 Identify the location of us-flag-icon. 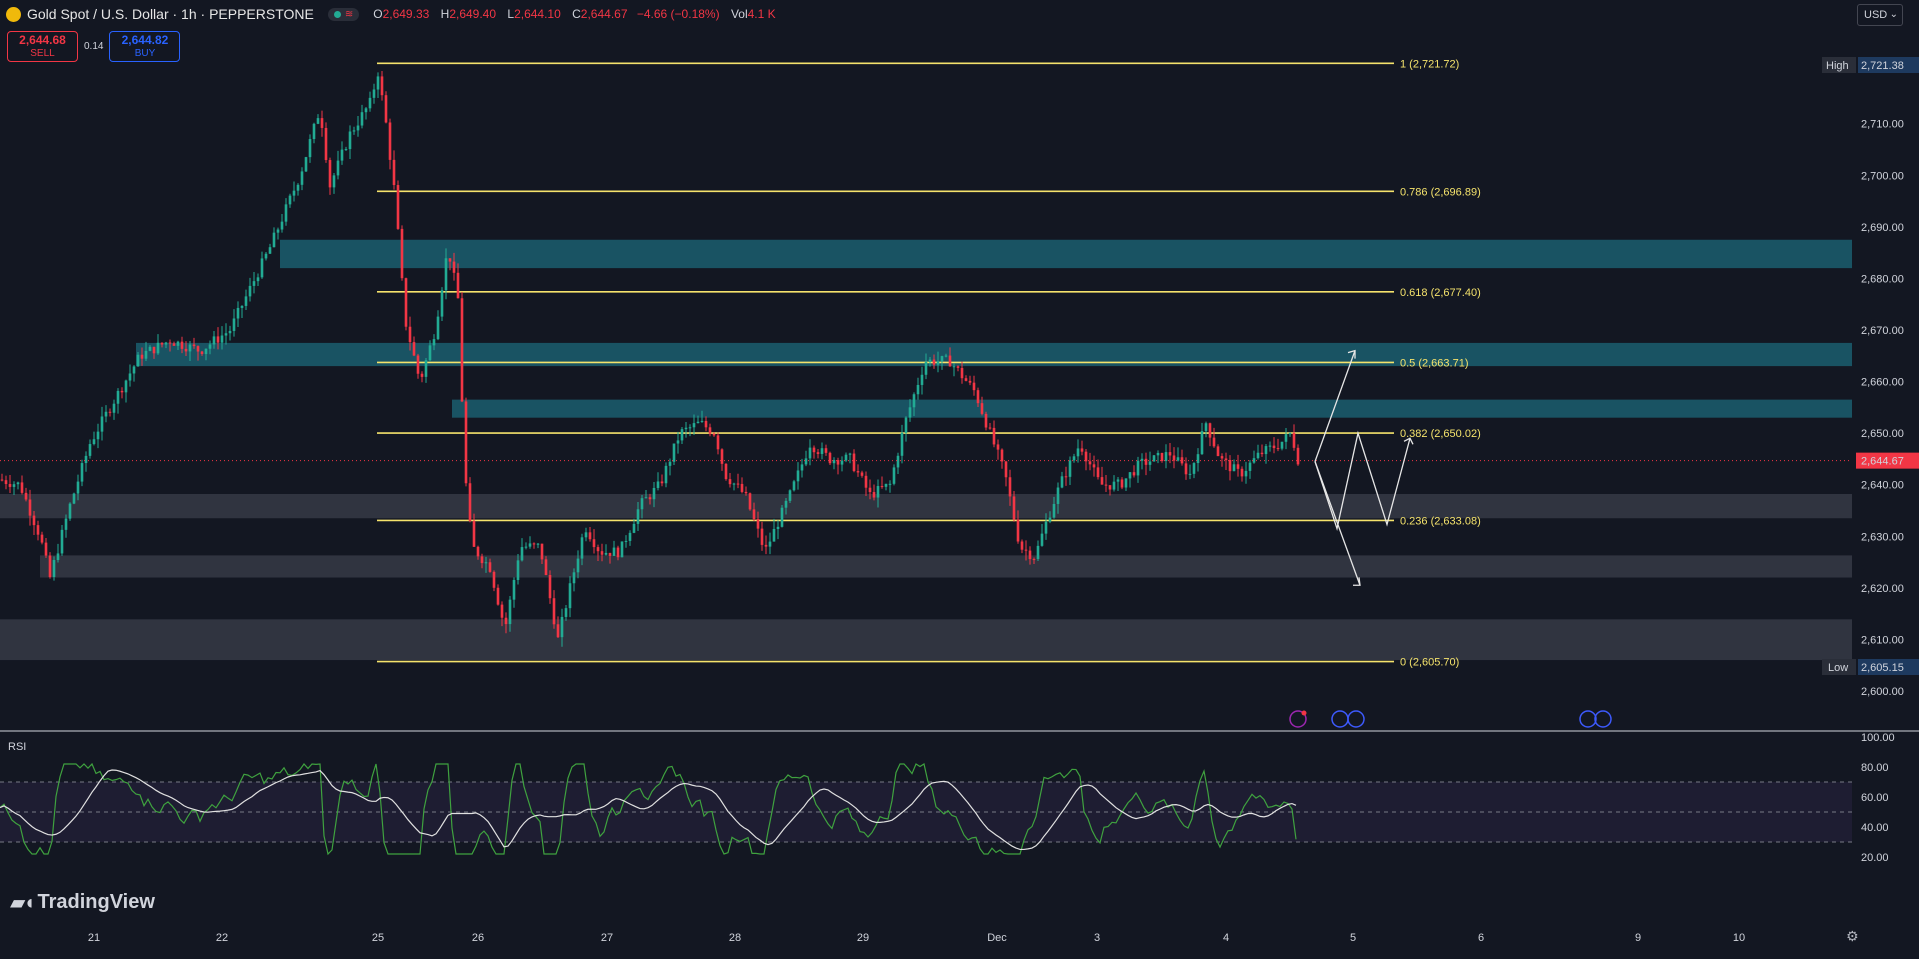
(1356, 719).